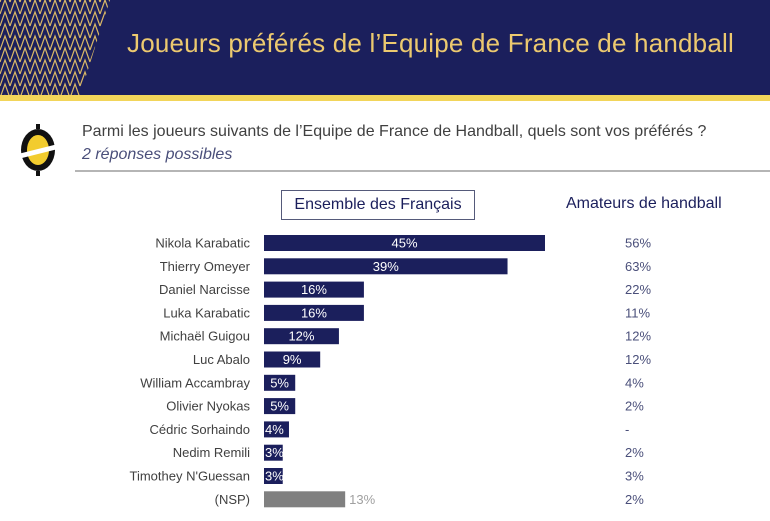 This screenshot has height=521, width=770. I want to click on chart-title: Ensemble des Français, so click(378, 205).